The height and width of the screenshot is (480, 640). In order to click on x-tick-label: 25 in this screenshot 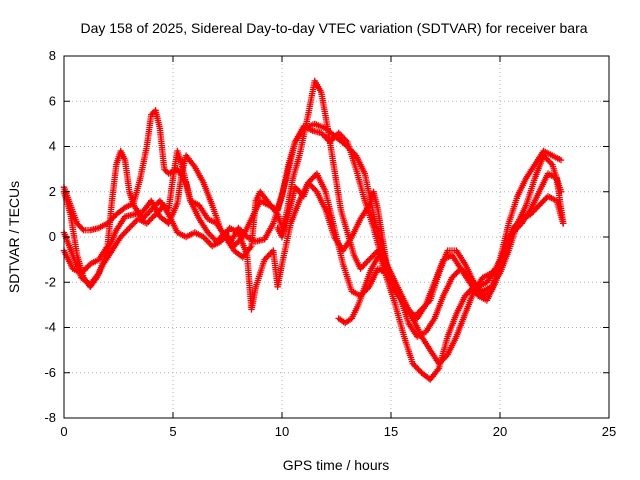, I will do `click(609, 431)`.